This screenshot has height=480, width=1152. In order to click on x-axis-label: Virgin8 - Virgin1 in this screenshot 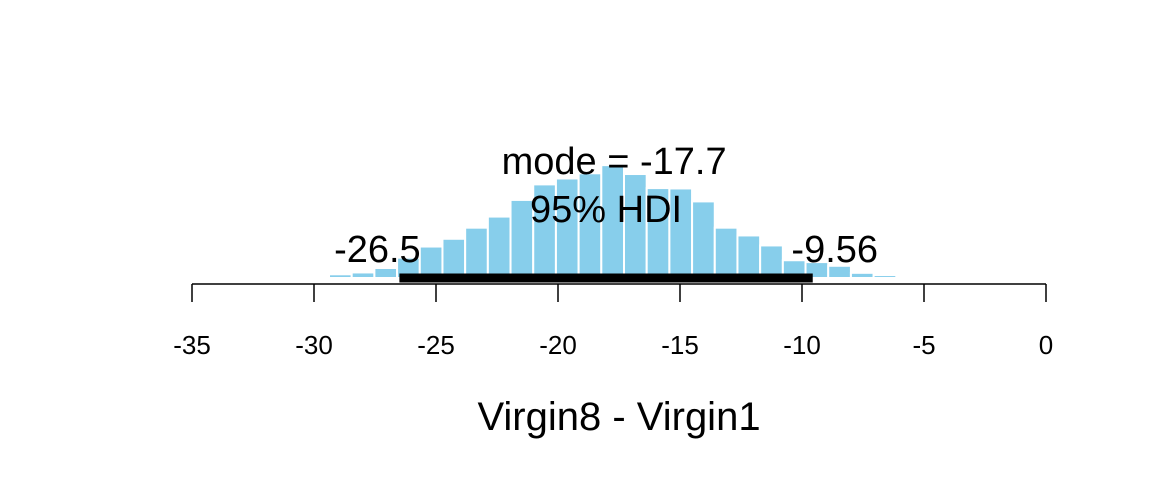, I will do `click(618, 417)`.